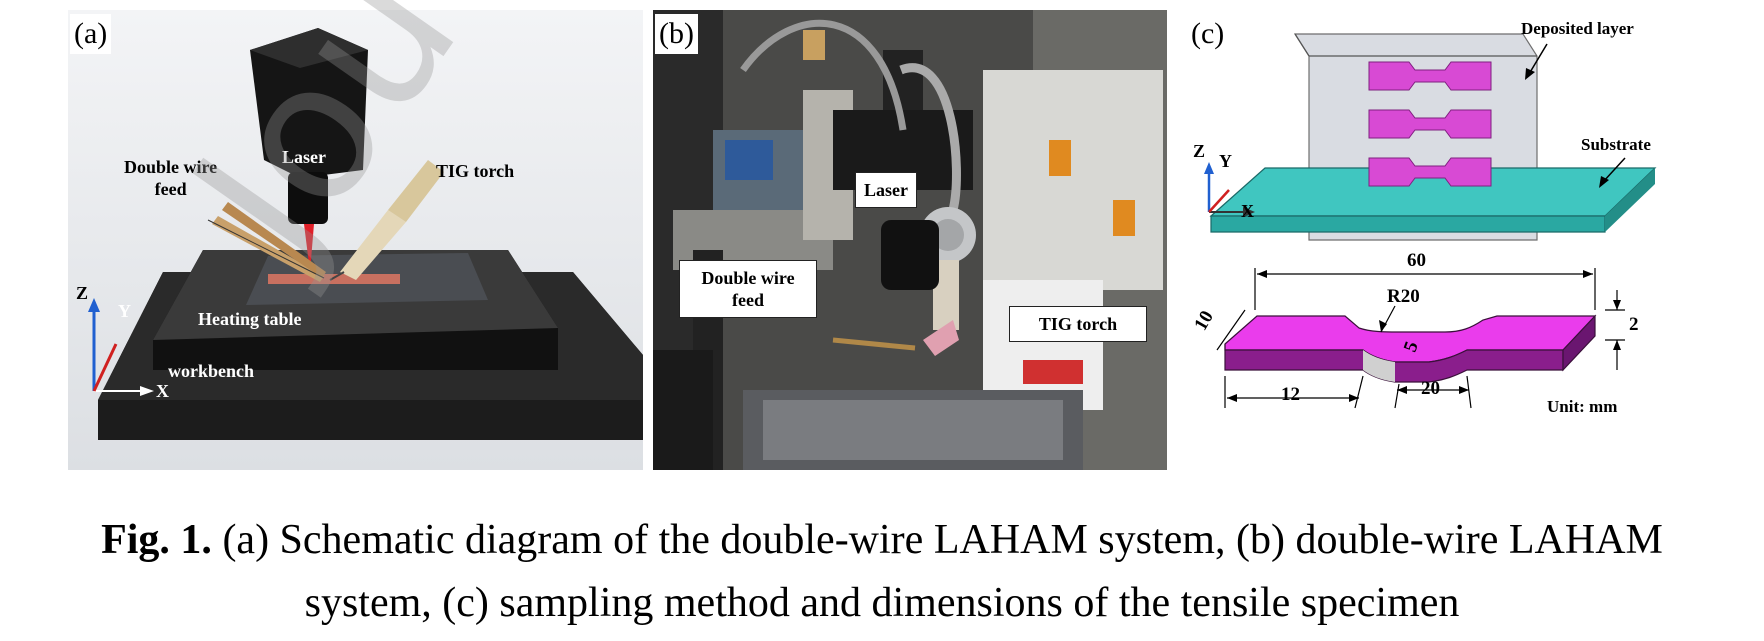 This screenshot has height=641, width=1764. Describe the element at coordinates (1078, 324) in the screenshot. I see `tig-torch-box-label: TIG torch` at that location.